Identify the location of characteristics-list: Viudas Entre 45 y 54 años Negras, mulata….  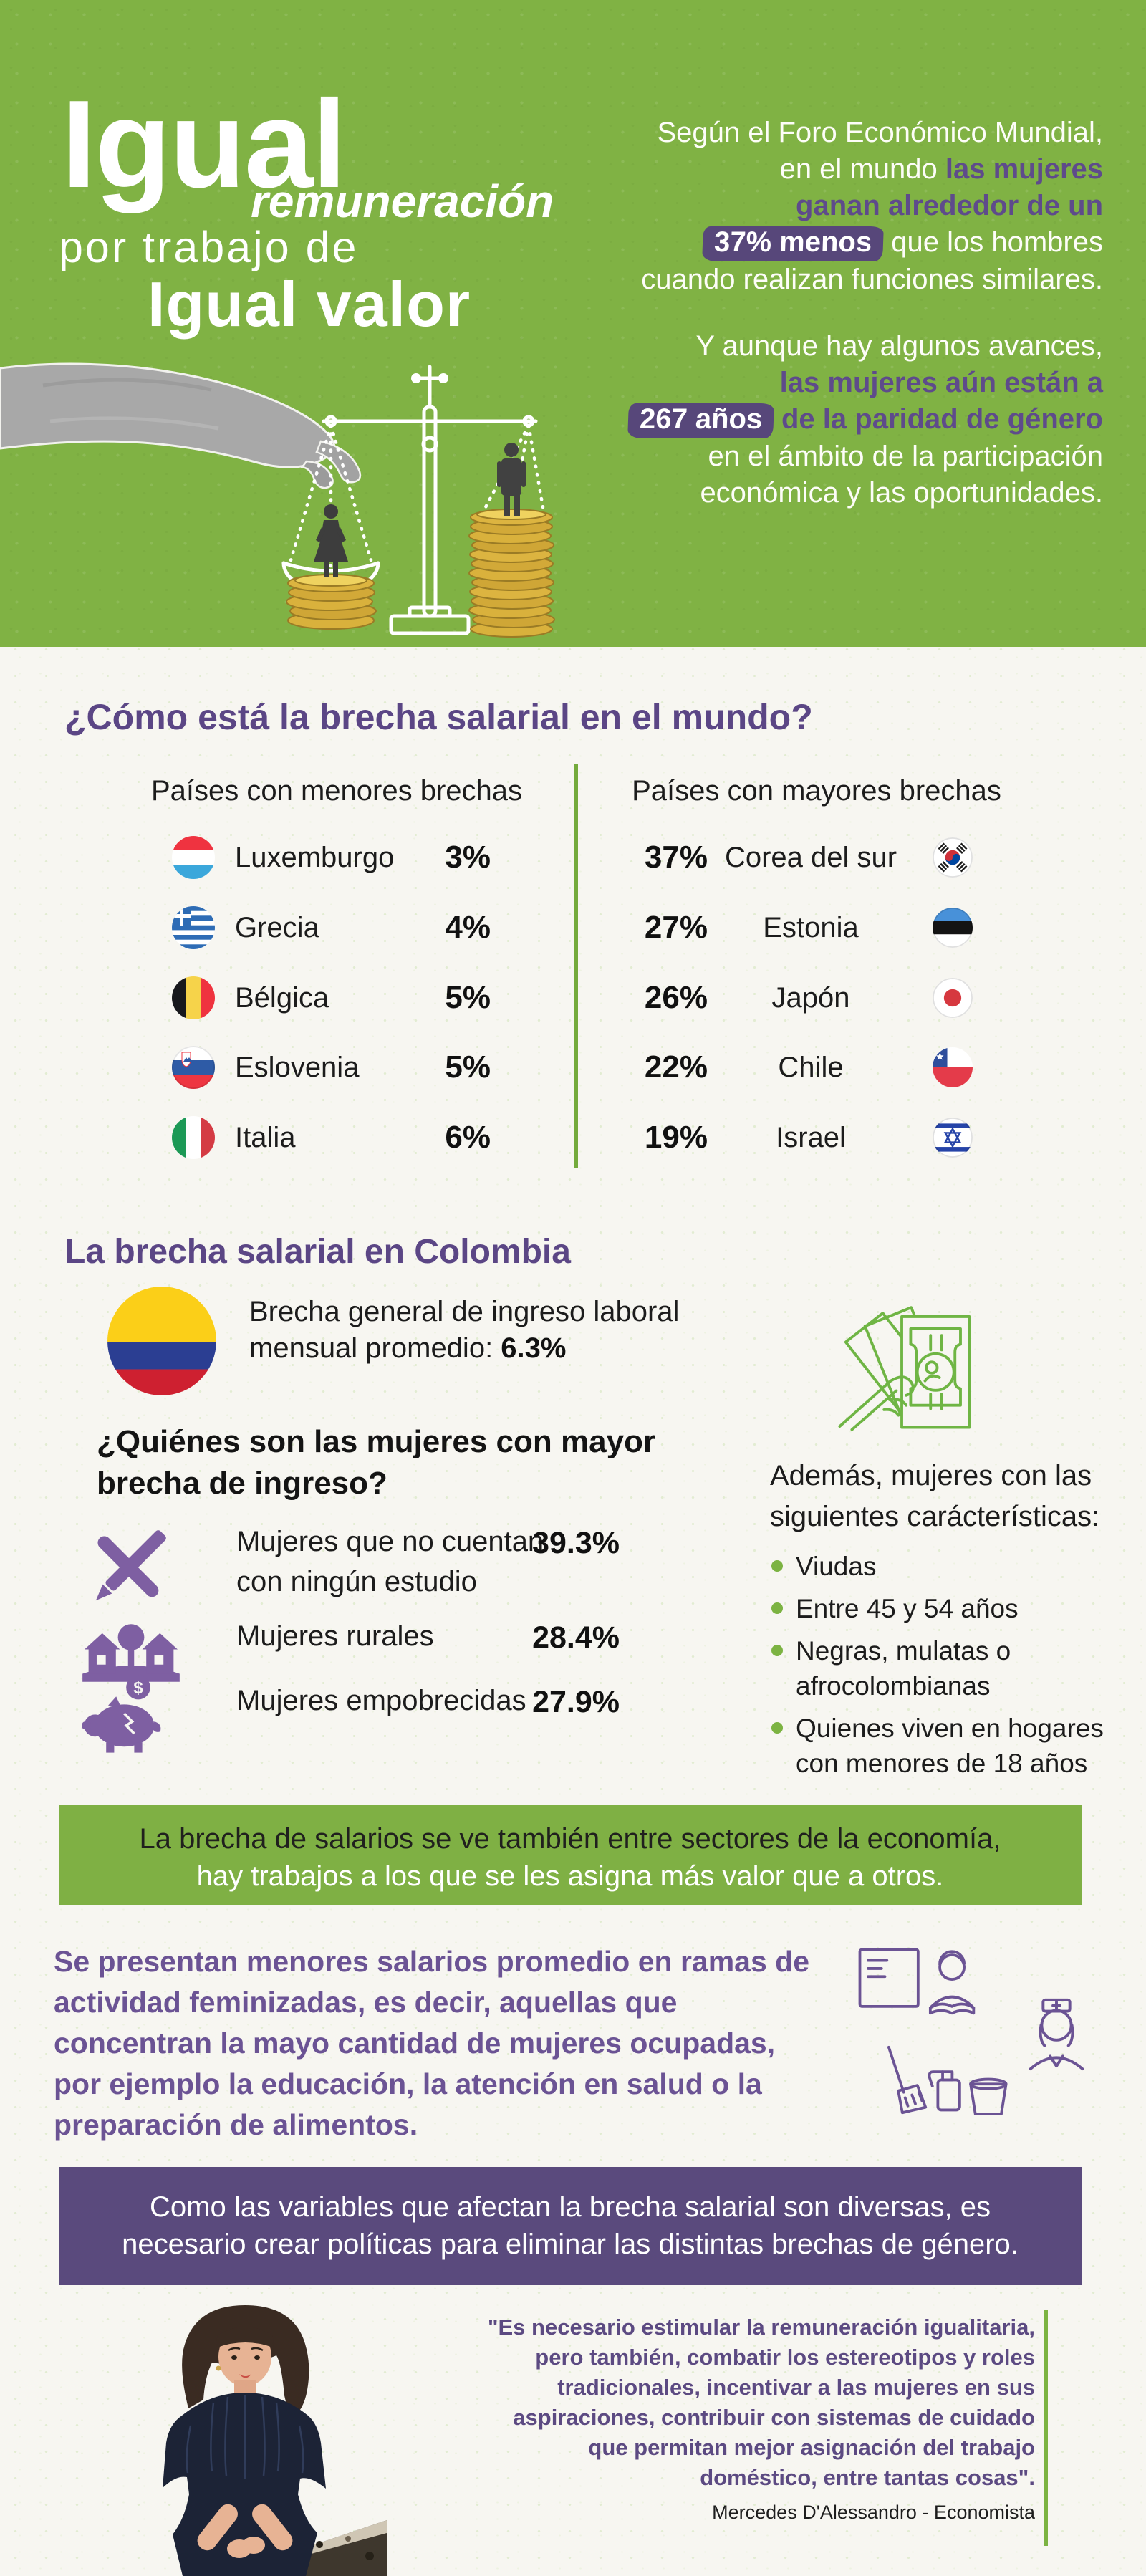
(941, 1668).